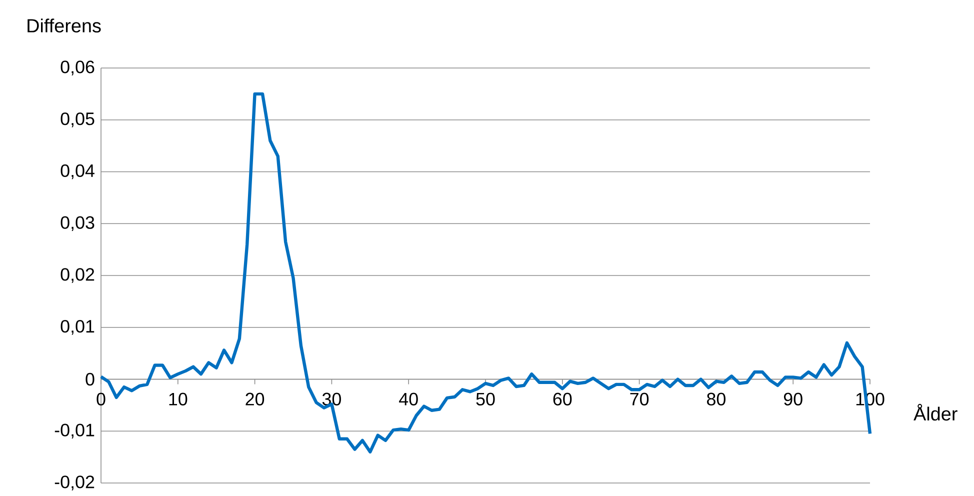 The image size is (974, 496). Describe the element at coordinates (77, 172) in the screenshot. I see `y-tick-label: 0,04` at that location.